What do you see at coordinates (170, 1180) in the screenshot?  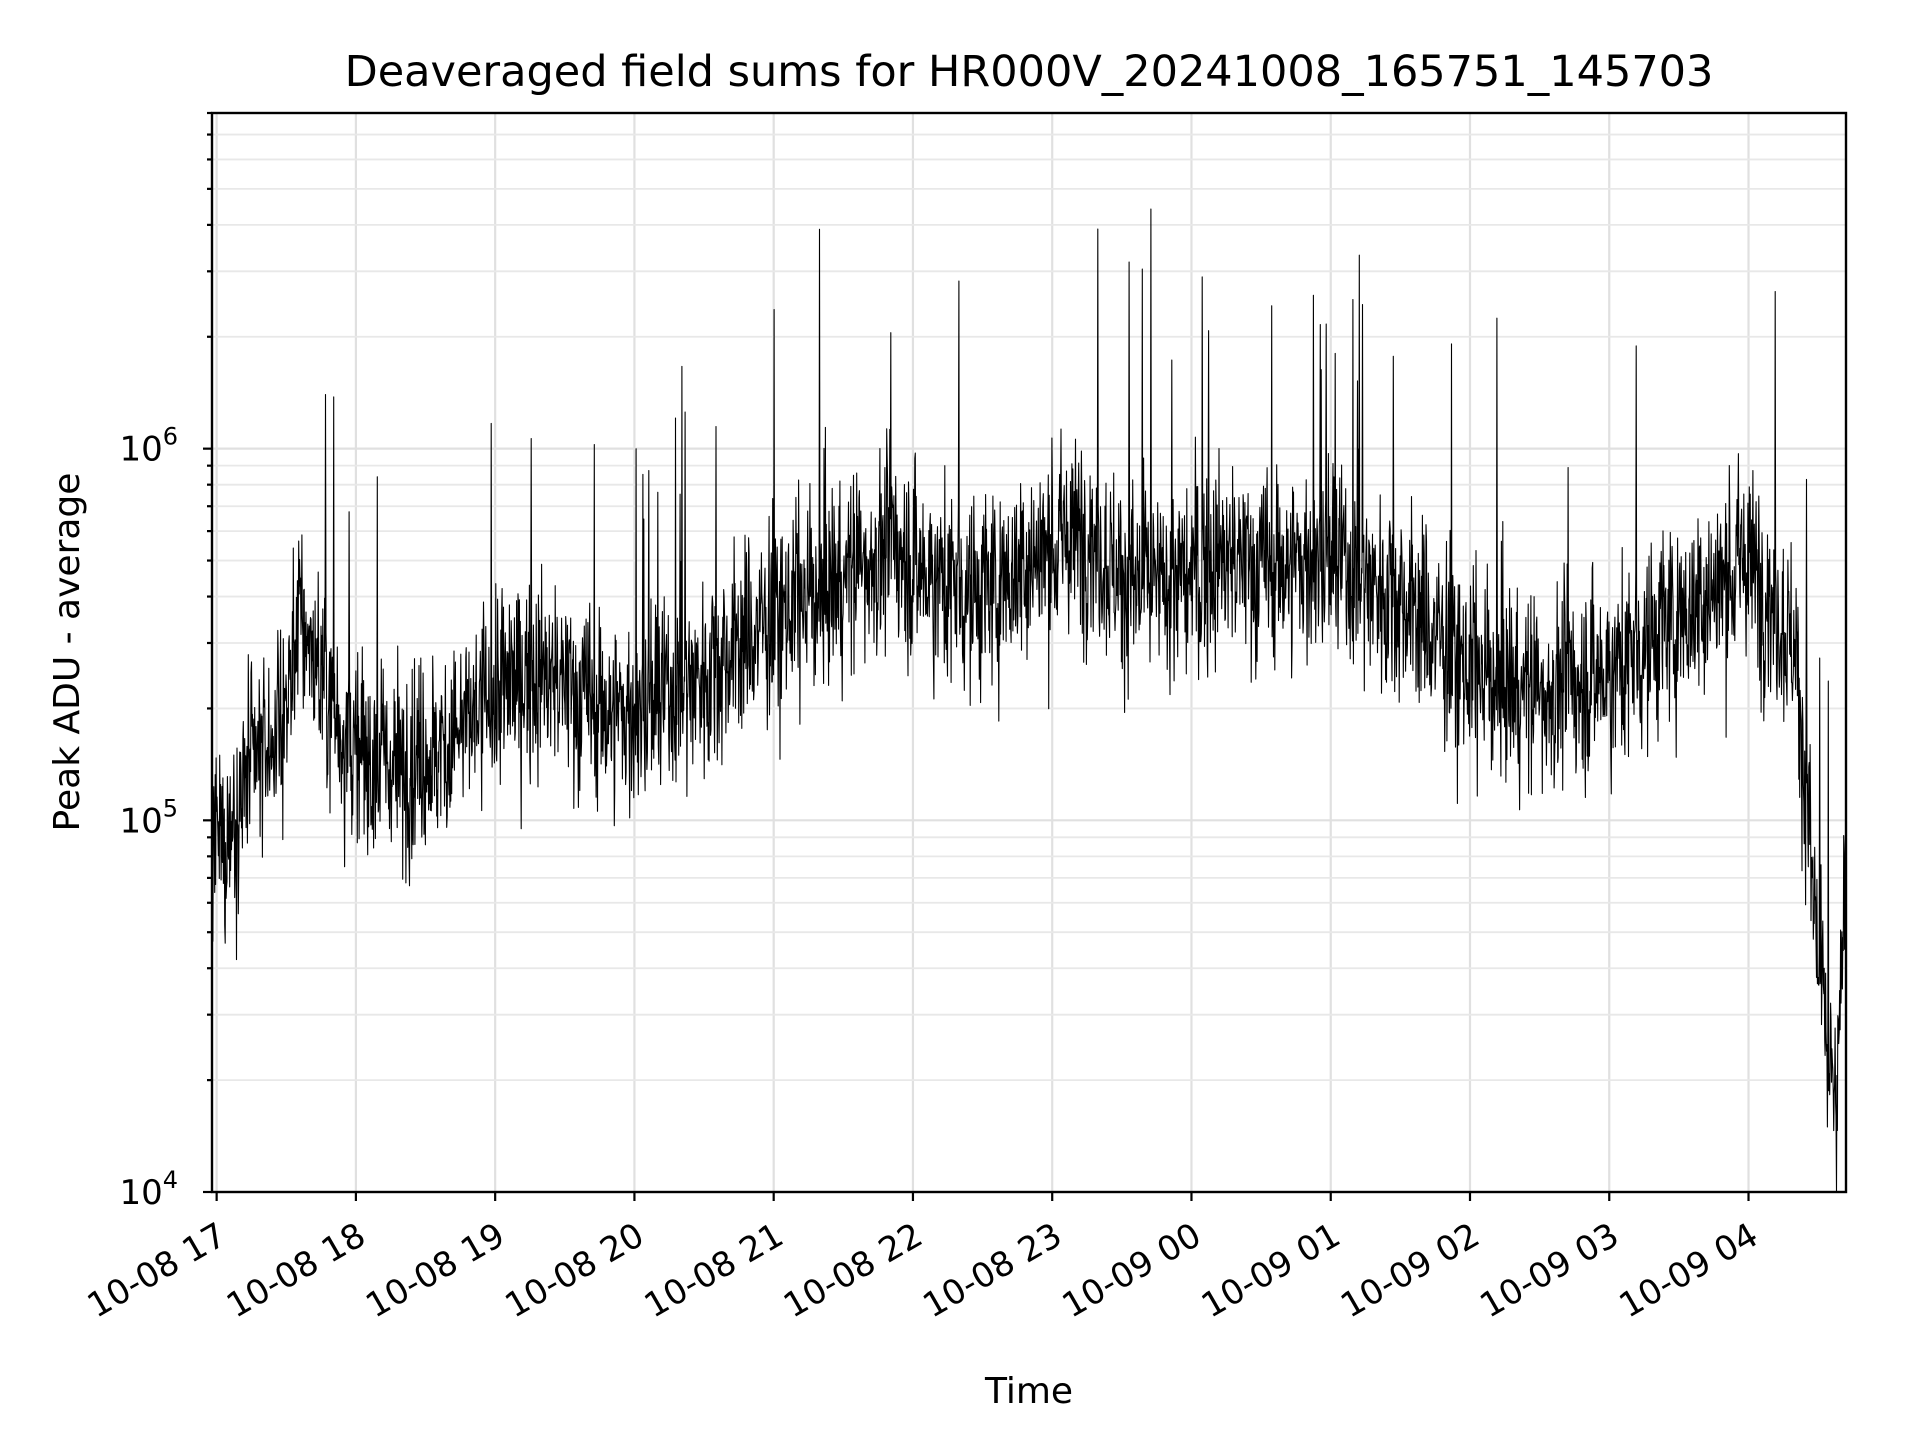 I see `y-tick-label-exponent: 4` at bounding box center [170, 1180].